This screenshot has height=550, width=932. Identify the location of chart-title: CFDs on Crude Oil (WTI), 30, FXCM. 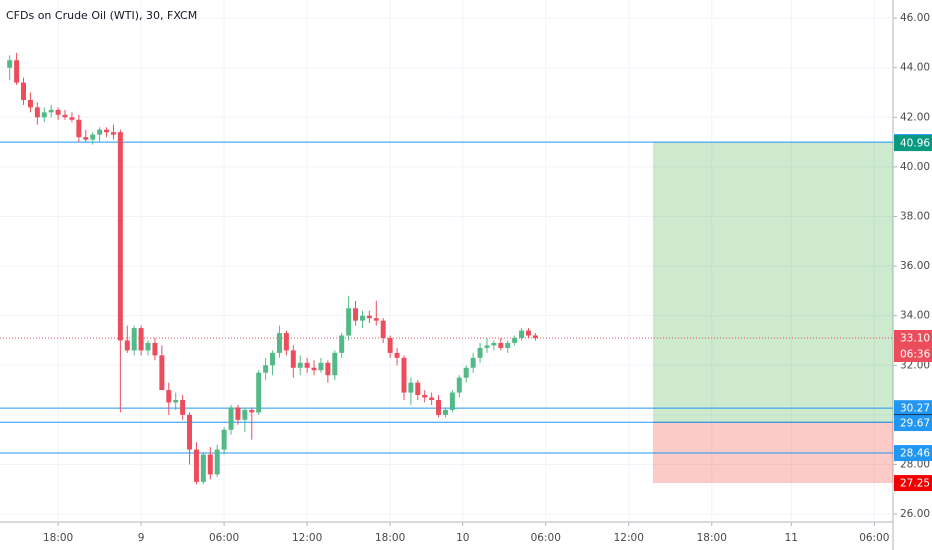
(101, 15).